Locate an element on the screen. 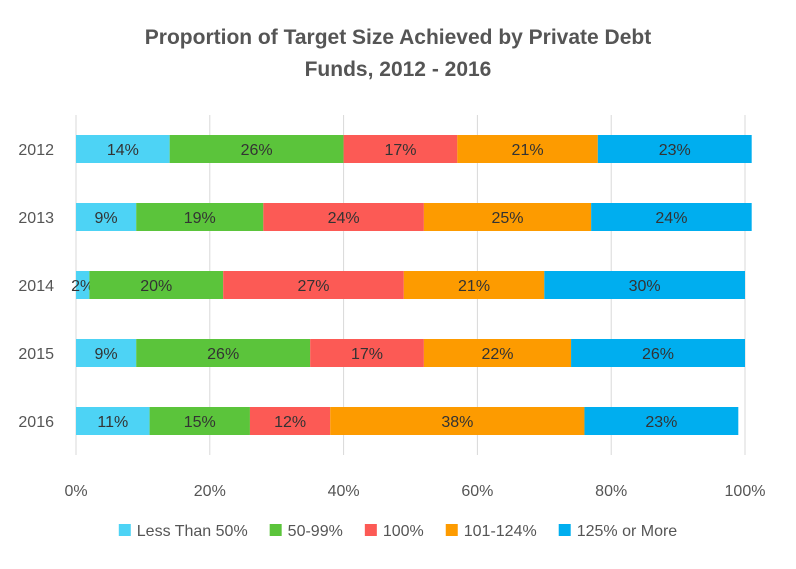  y-tick-label: 2016 is located at coordinates (36, 422).